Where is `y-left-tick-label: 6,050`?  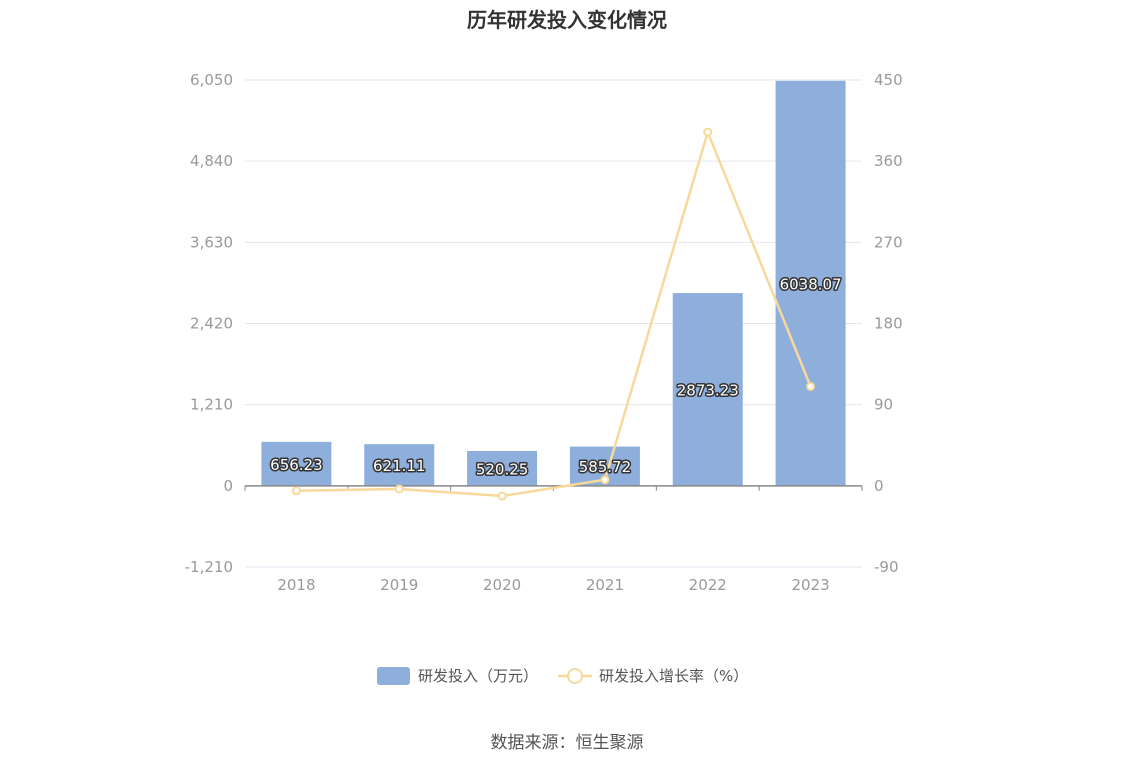
y-left-tick-label: 6,050 is located at coordinates (211, 80).